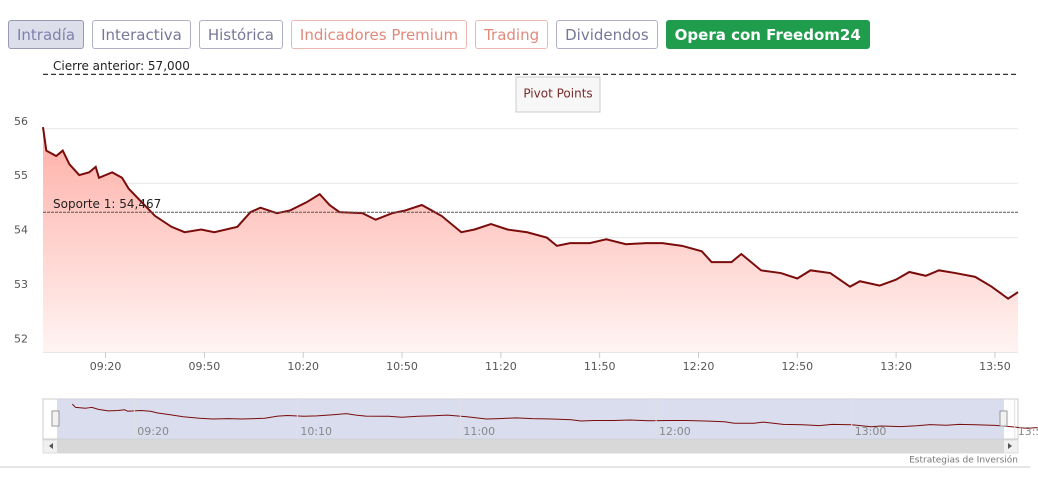  I want to click on legend-label: Pivot Points, so click(557, 94).